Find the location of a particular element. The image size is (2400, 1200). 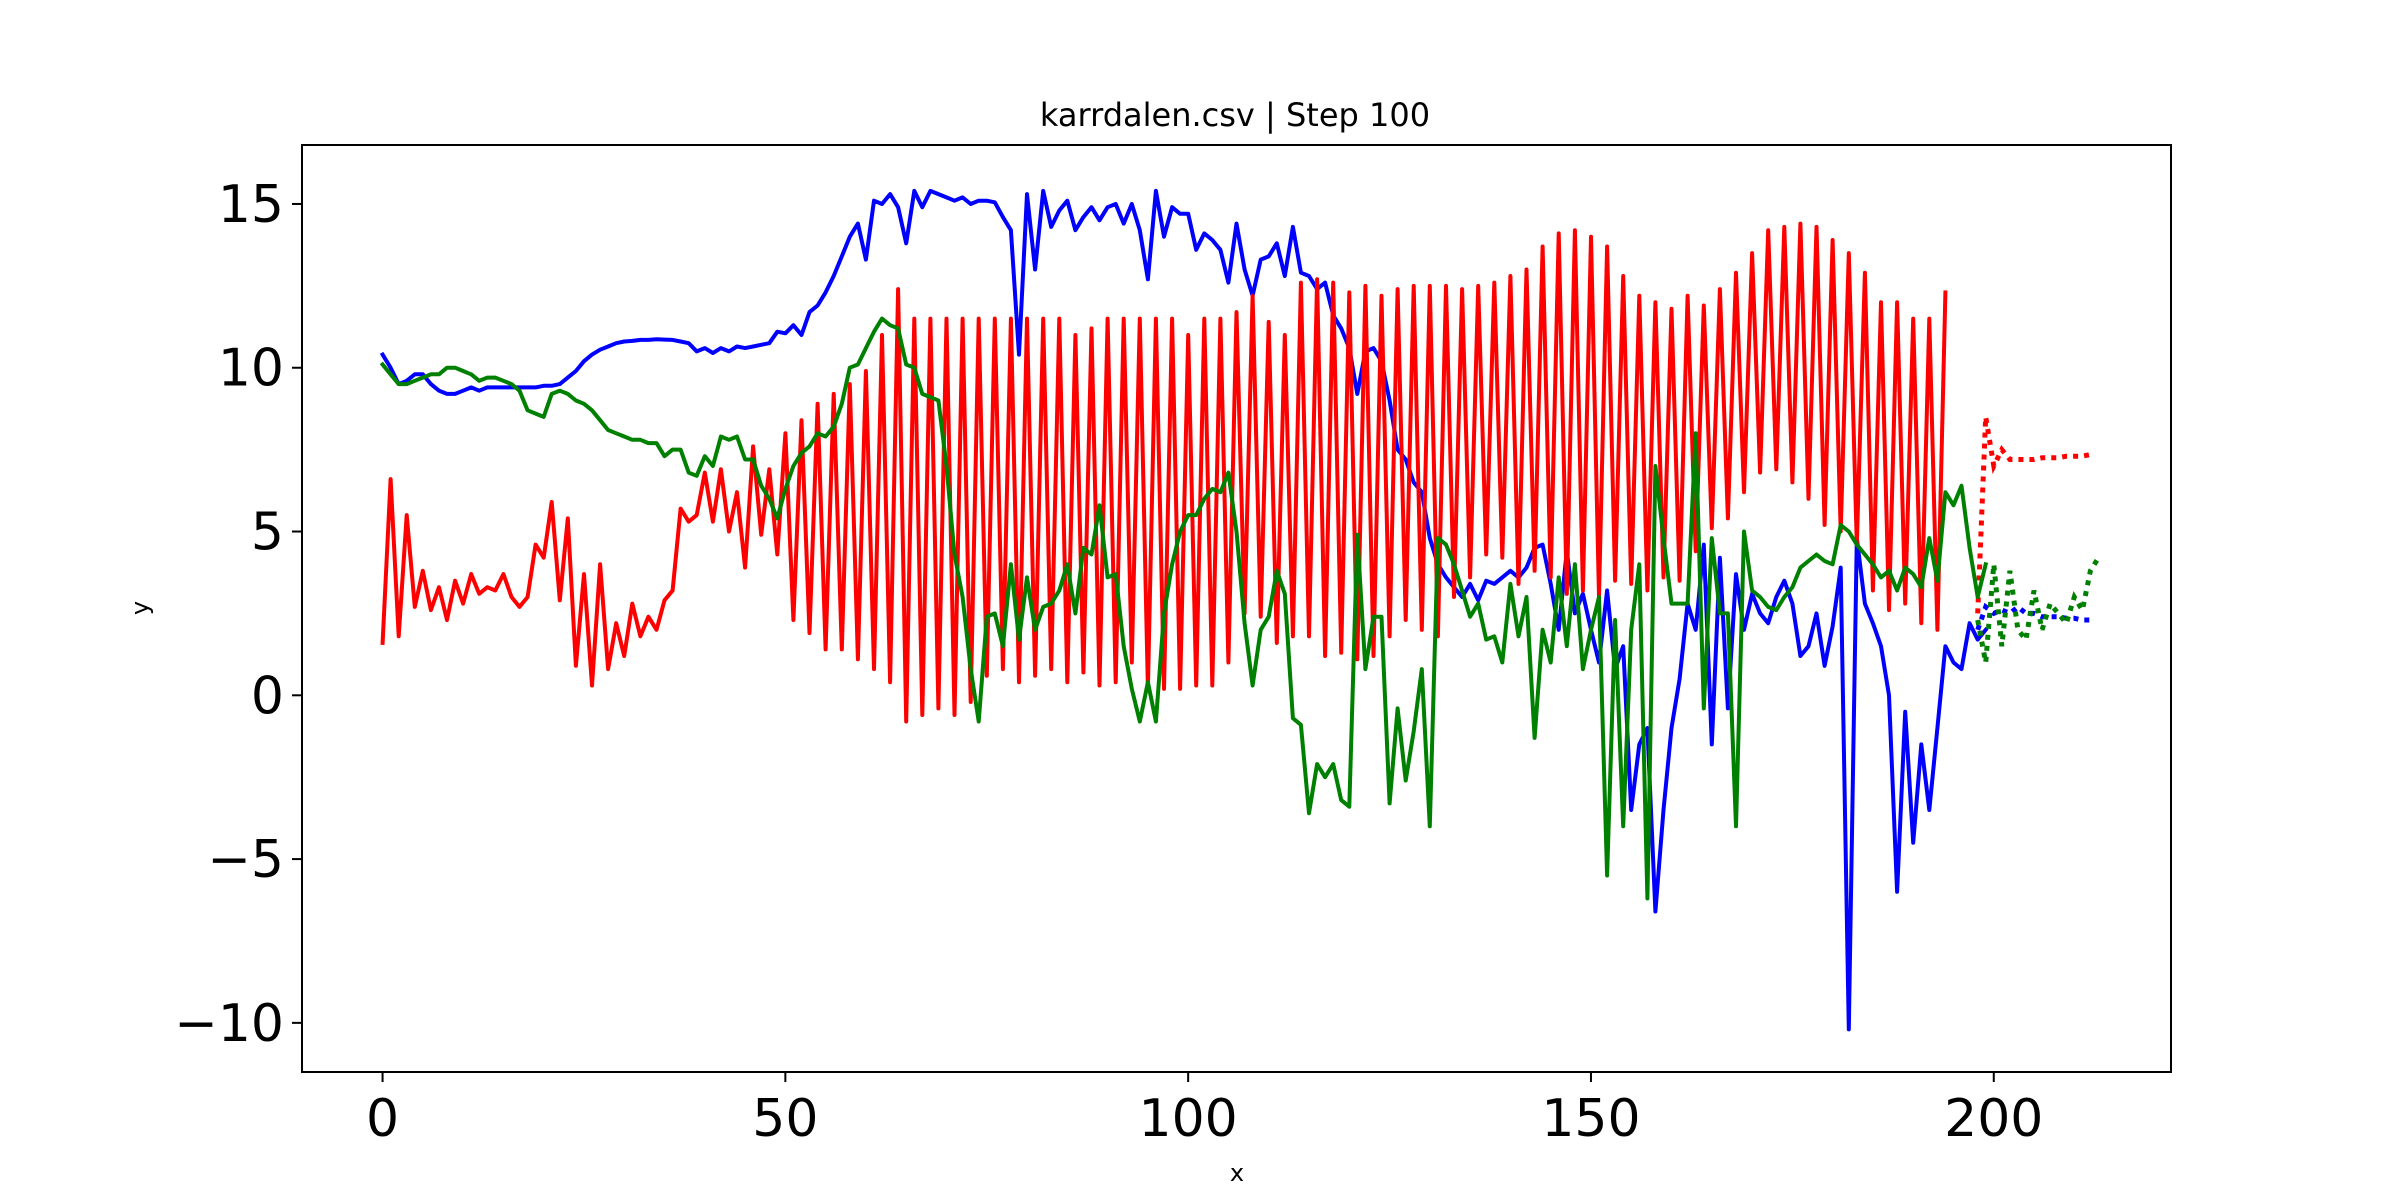

y-tick-label: 0 is located at coordinates (267, 696).